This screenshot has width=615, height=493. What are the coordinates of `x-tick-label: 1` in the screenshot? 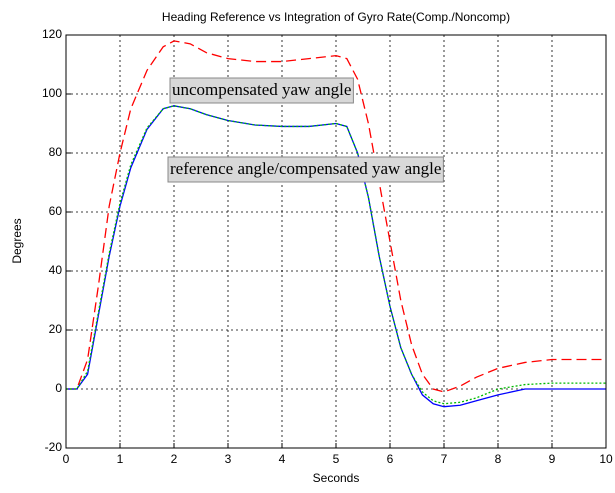 It's located at (120, 459).